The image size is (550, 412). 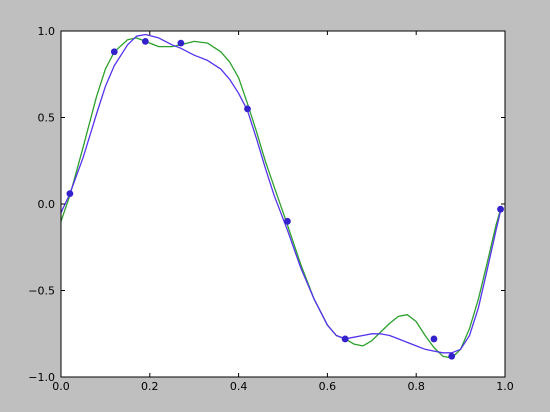 What do you see at coordinates (47, 118) in the screenshot?
I see `y-tick-label: 0.5` at bounding box center [47, 118].